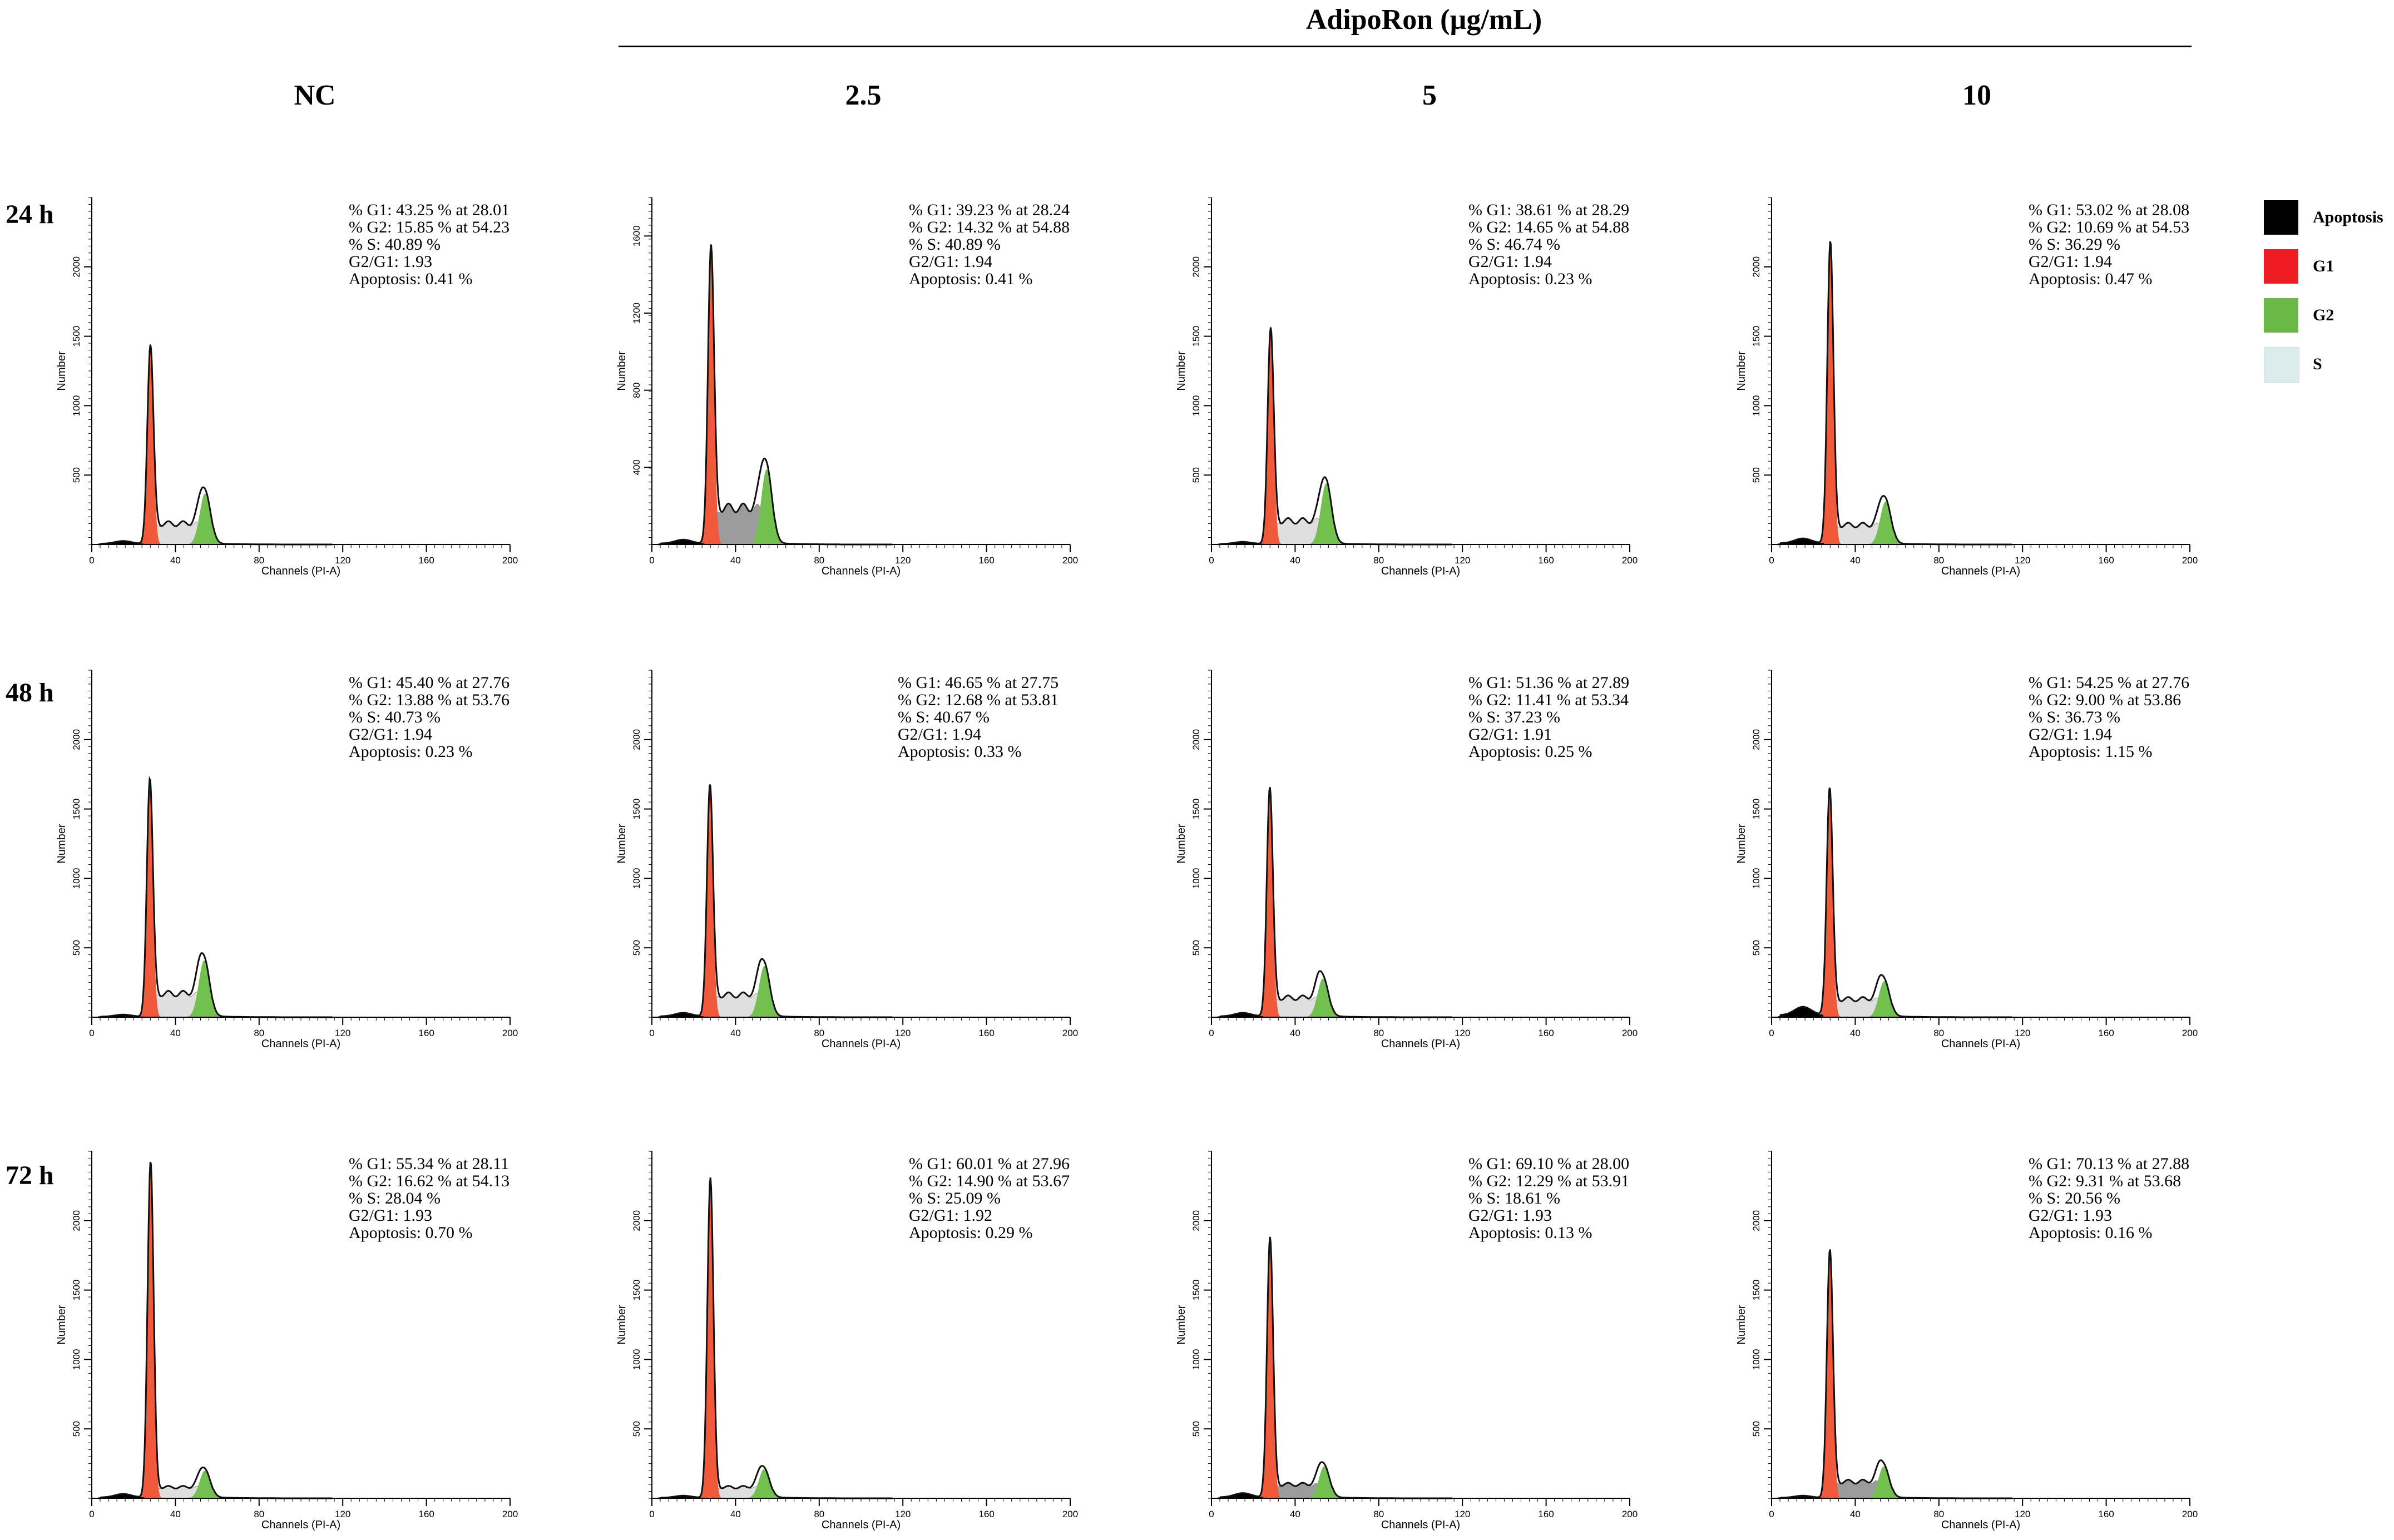 This screenshot has width=2394, height=1540. I want to click on stat-line: % S: 40.73 %, so click(395, 717).